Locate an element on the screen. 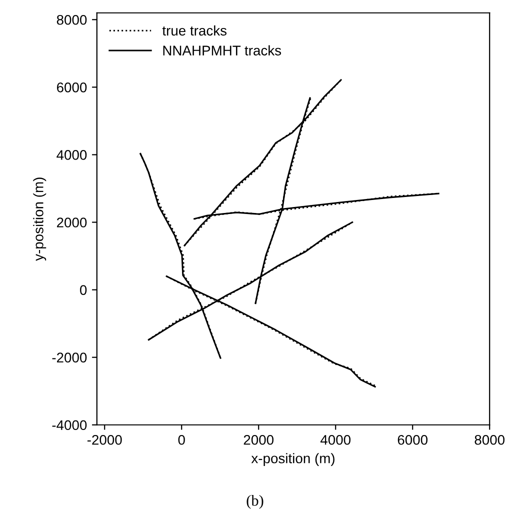  x-tick-label: 6000 is located at coordinates (413, 439).